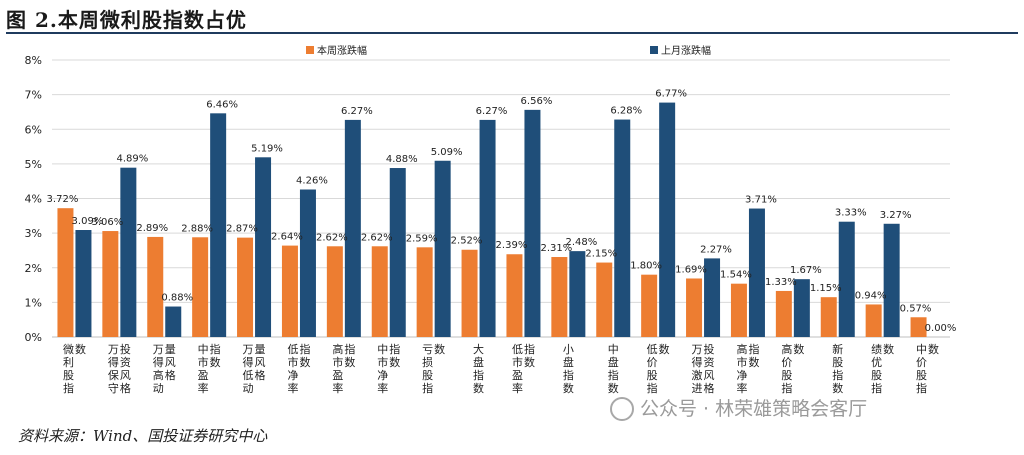 The height and width of the screenshot is (455, 1024). Describe the element at coordinates (33, 95) in the screenshot. I see `y-tick-label: 7%` at that location.